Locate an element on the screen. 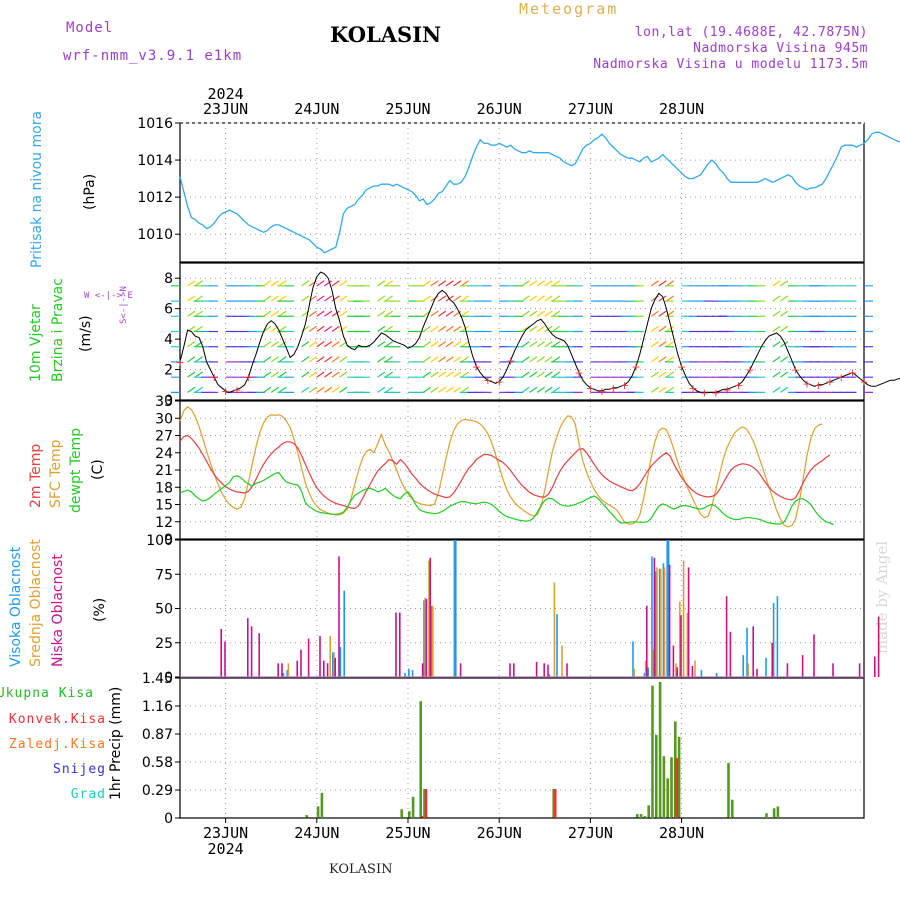 The image size is (900, 900). y-tick-label: 1012 is located at coordinates (155, 198).